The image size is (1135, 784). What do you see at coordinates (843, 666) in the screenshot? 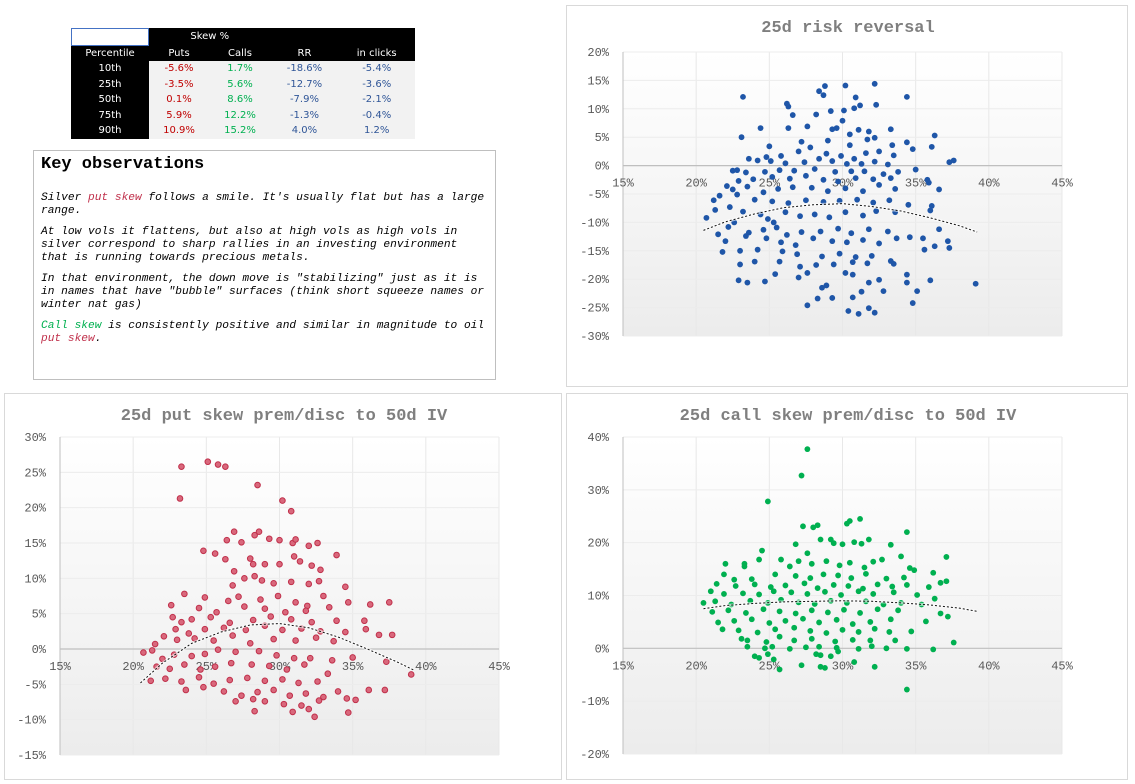
I see `x-tick-label: 30%` at bounding box center [843, 666].